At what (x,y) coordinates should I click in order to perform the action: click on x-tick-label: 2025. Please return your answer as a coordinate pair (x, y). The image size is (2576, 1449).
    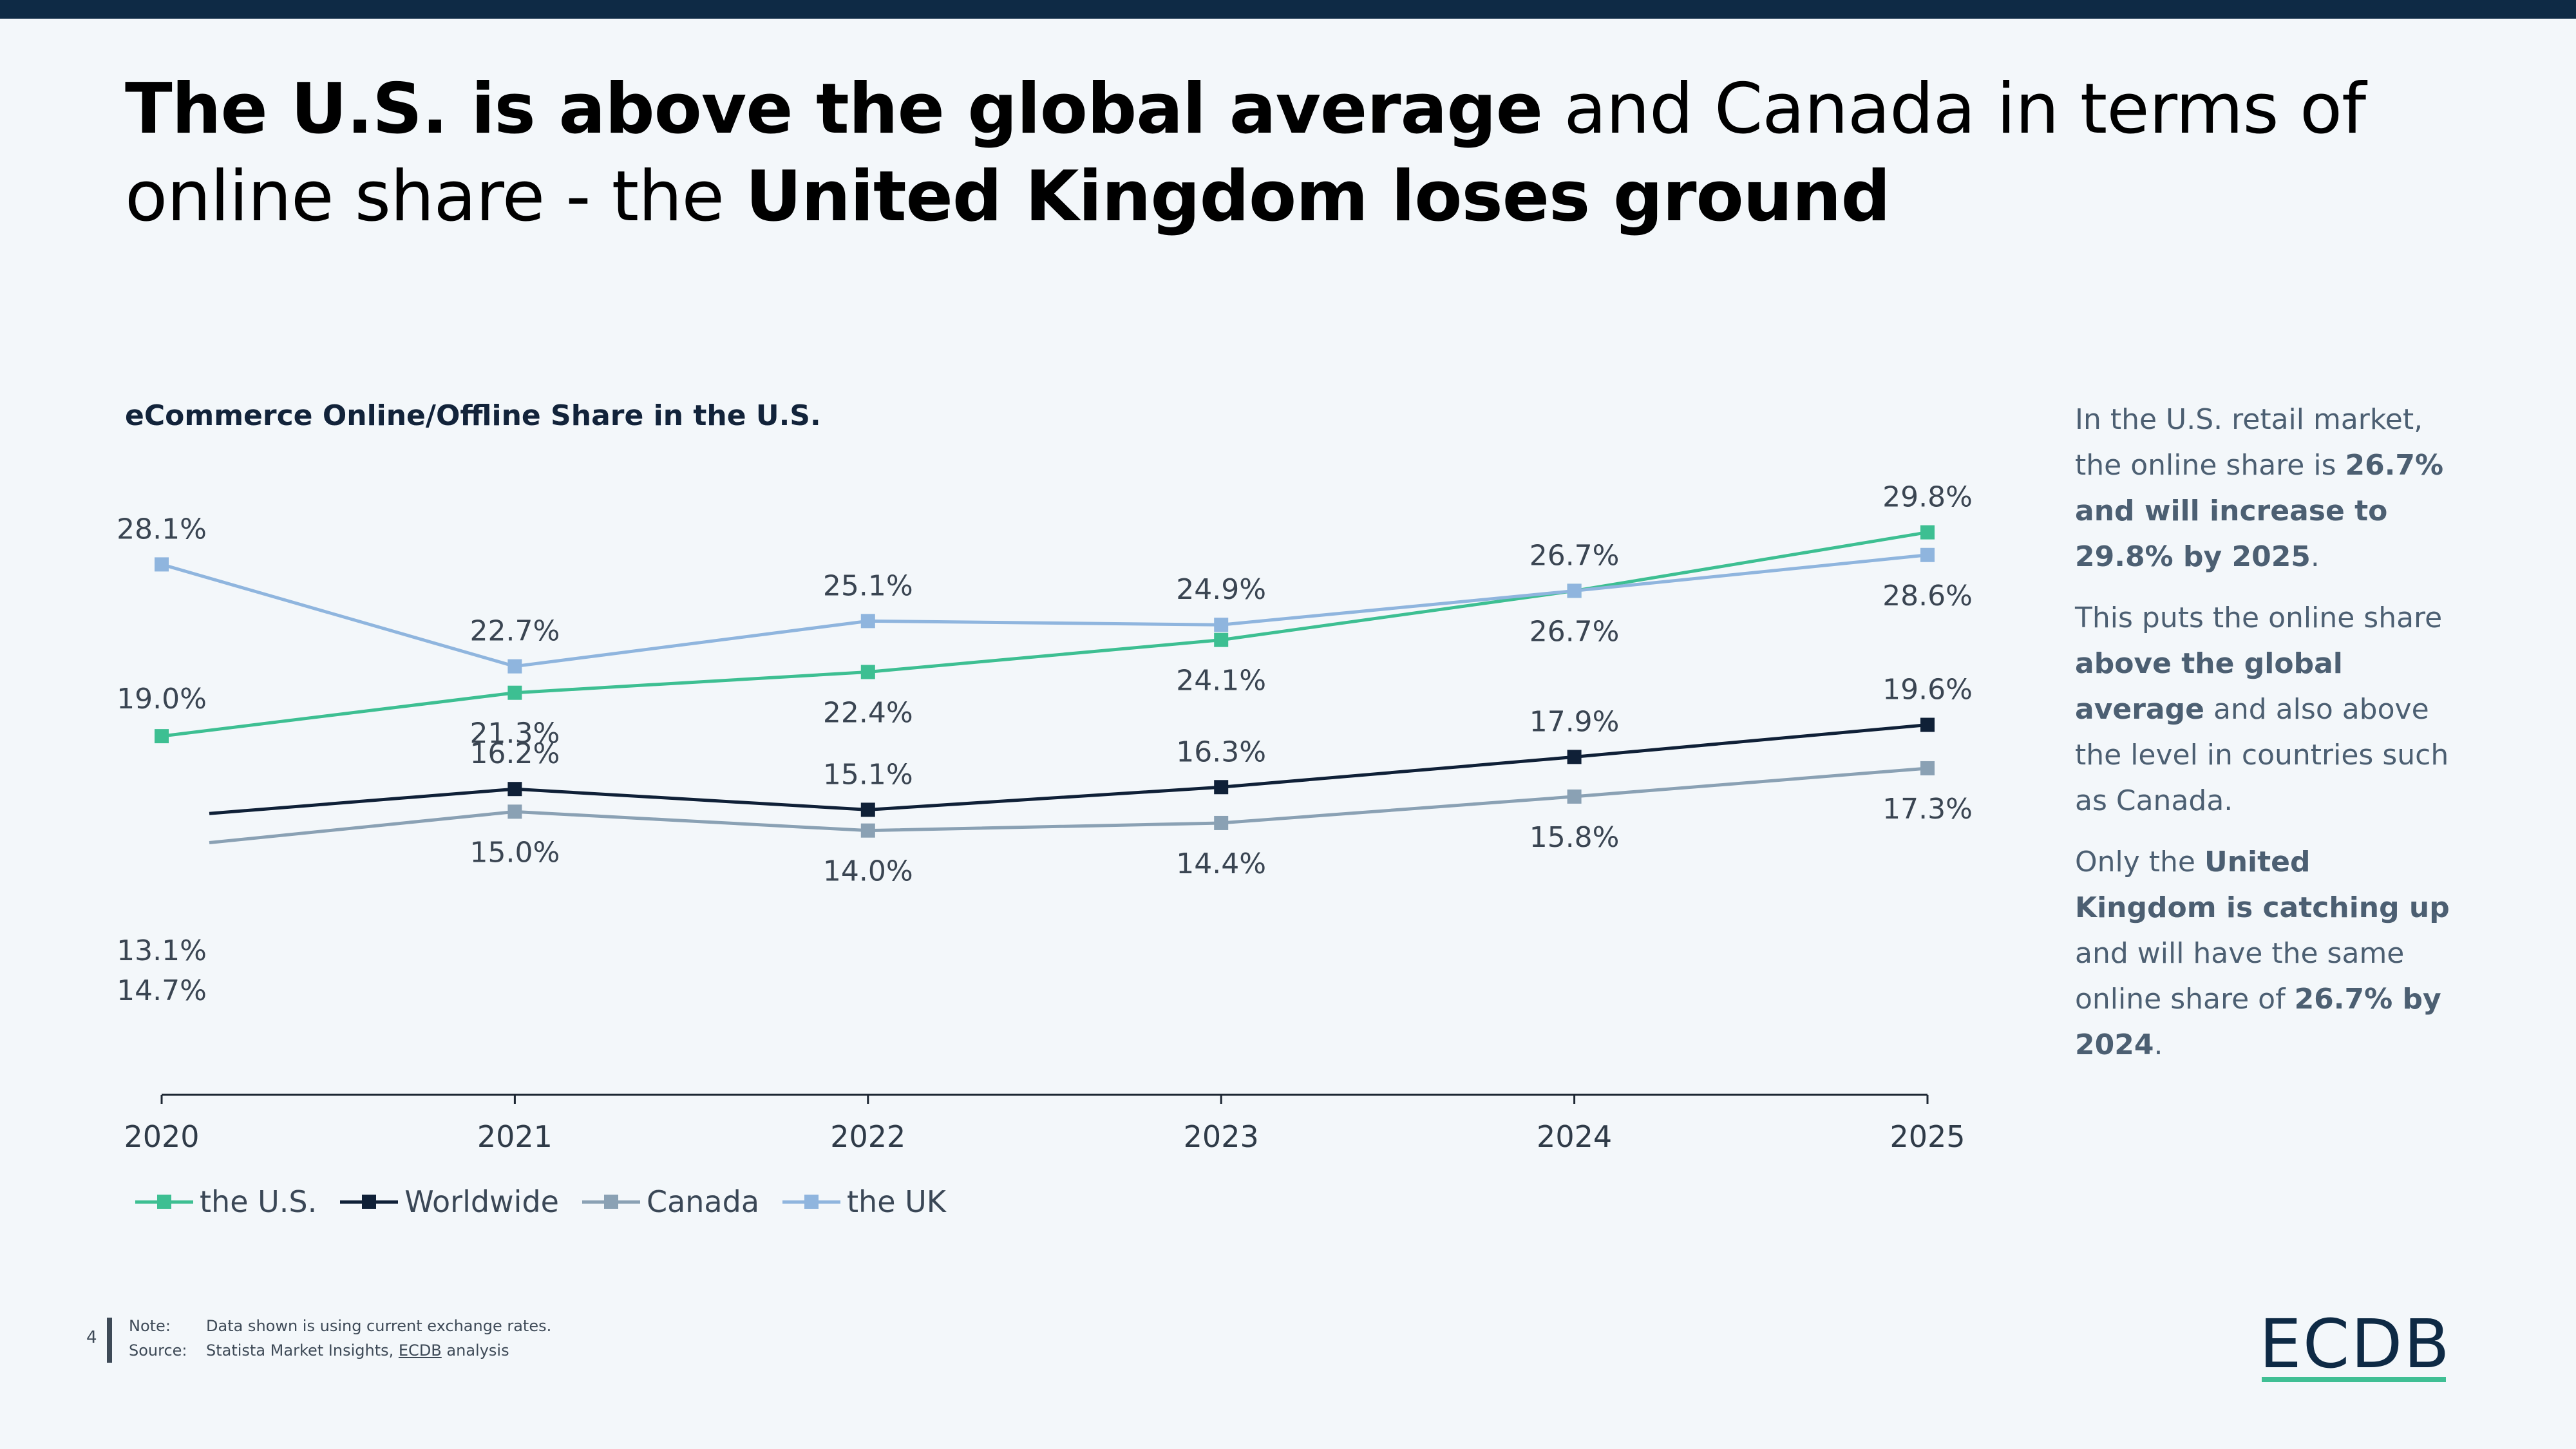
    Looking at the image, I should click on (1927, 1136).